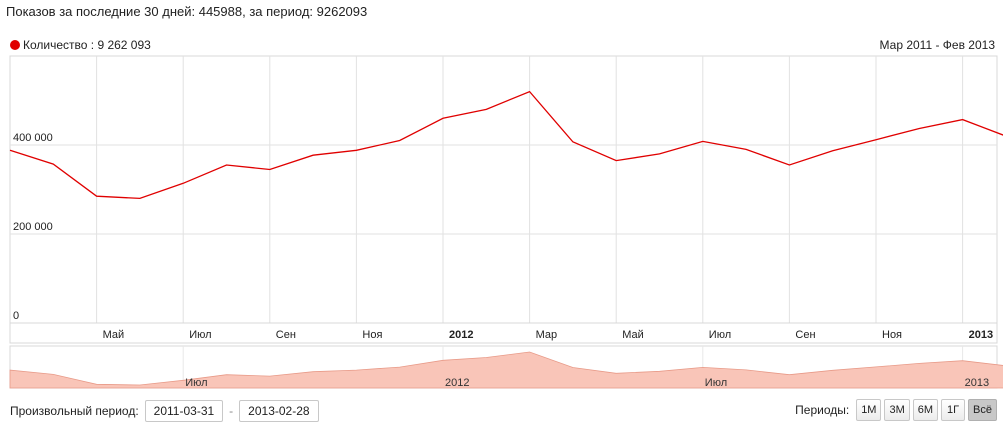  I want to click on period-selector: Периоды: 1М 3М 6М 1Г Всё, so click(896, 410).